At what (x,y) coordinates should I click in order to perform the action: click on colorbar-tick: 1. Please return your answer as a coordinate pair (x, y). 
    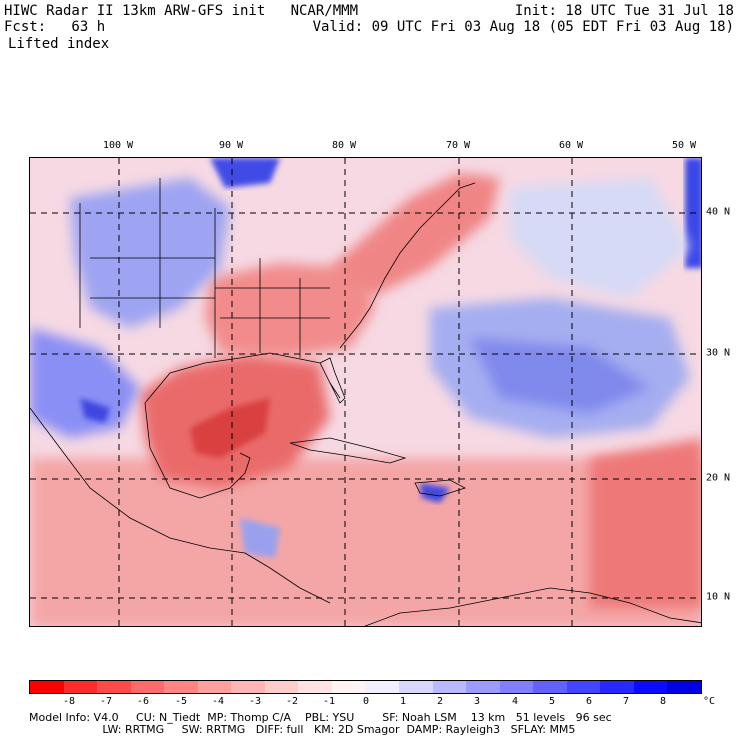
    Looking at the image, I should click on (403, 701).